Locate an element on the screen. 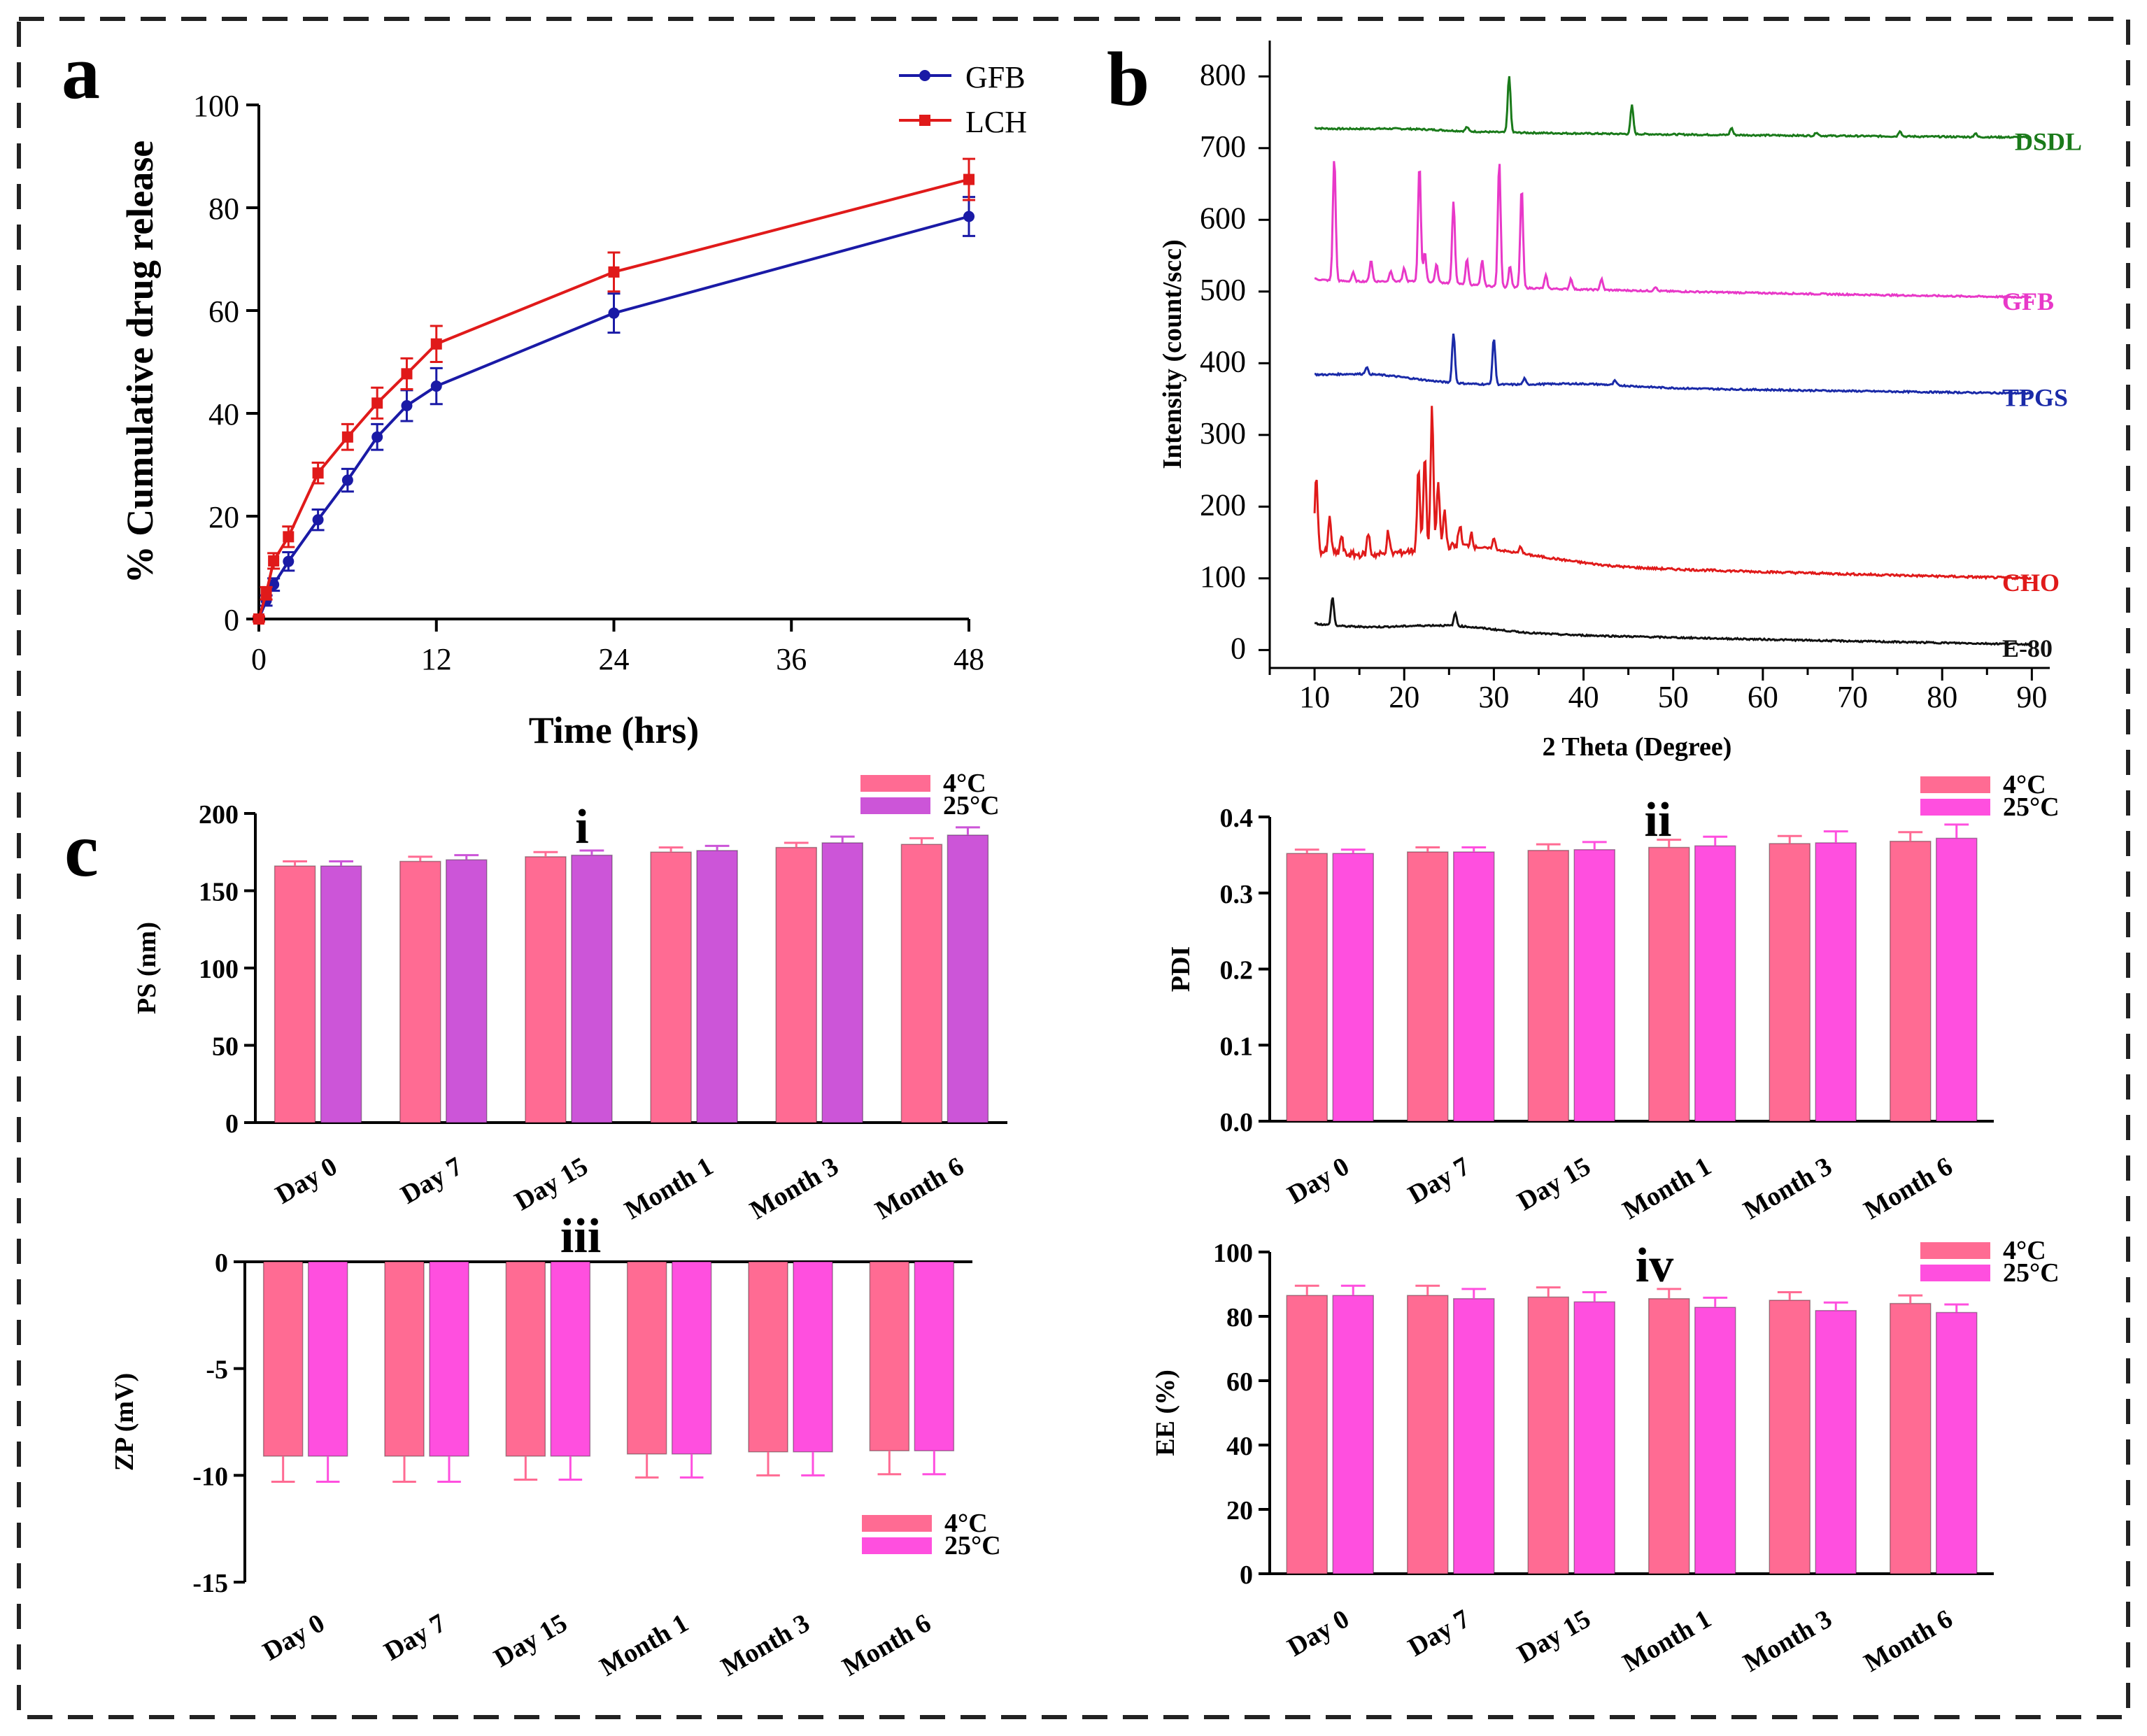 The width and height of the screenshot is (2147, 1736). y-tick-label: 0.3 is located at coordinates (1237, 894).